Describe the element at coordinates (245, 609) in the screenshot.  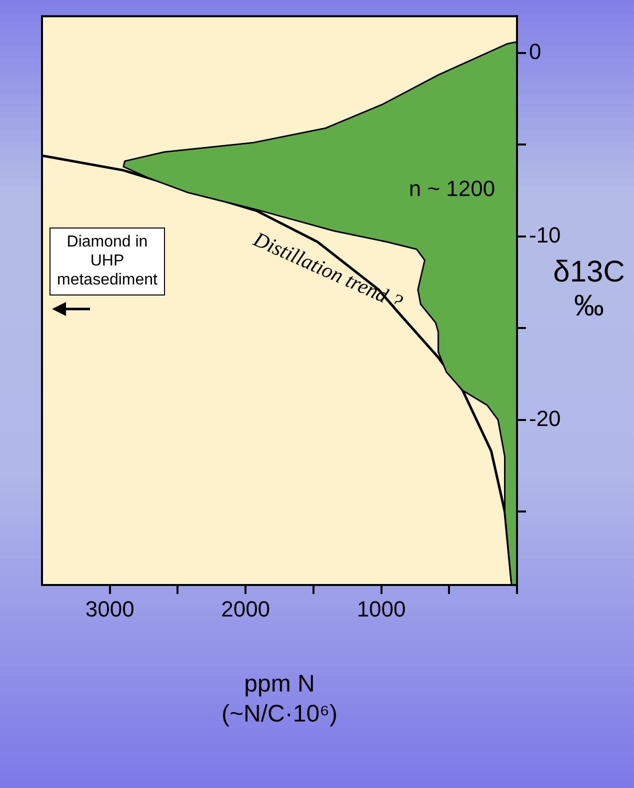
I see `x-tick-label: 2000` at that location.